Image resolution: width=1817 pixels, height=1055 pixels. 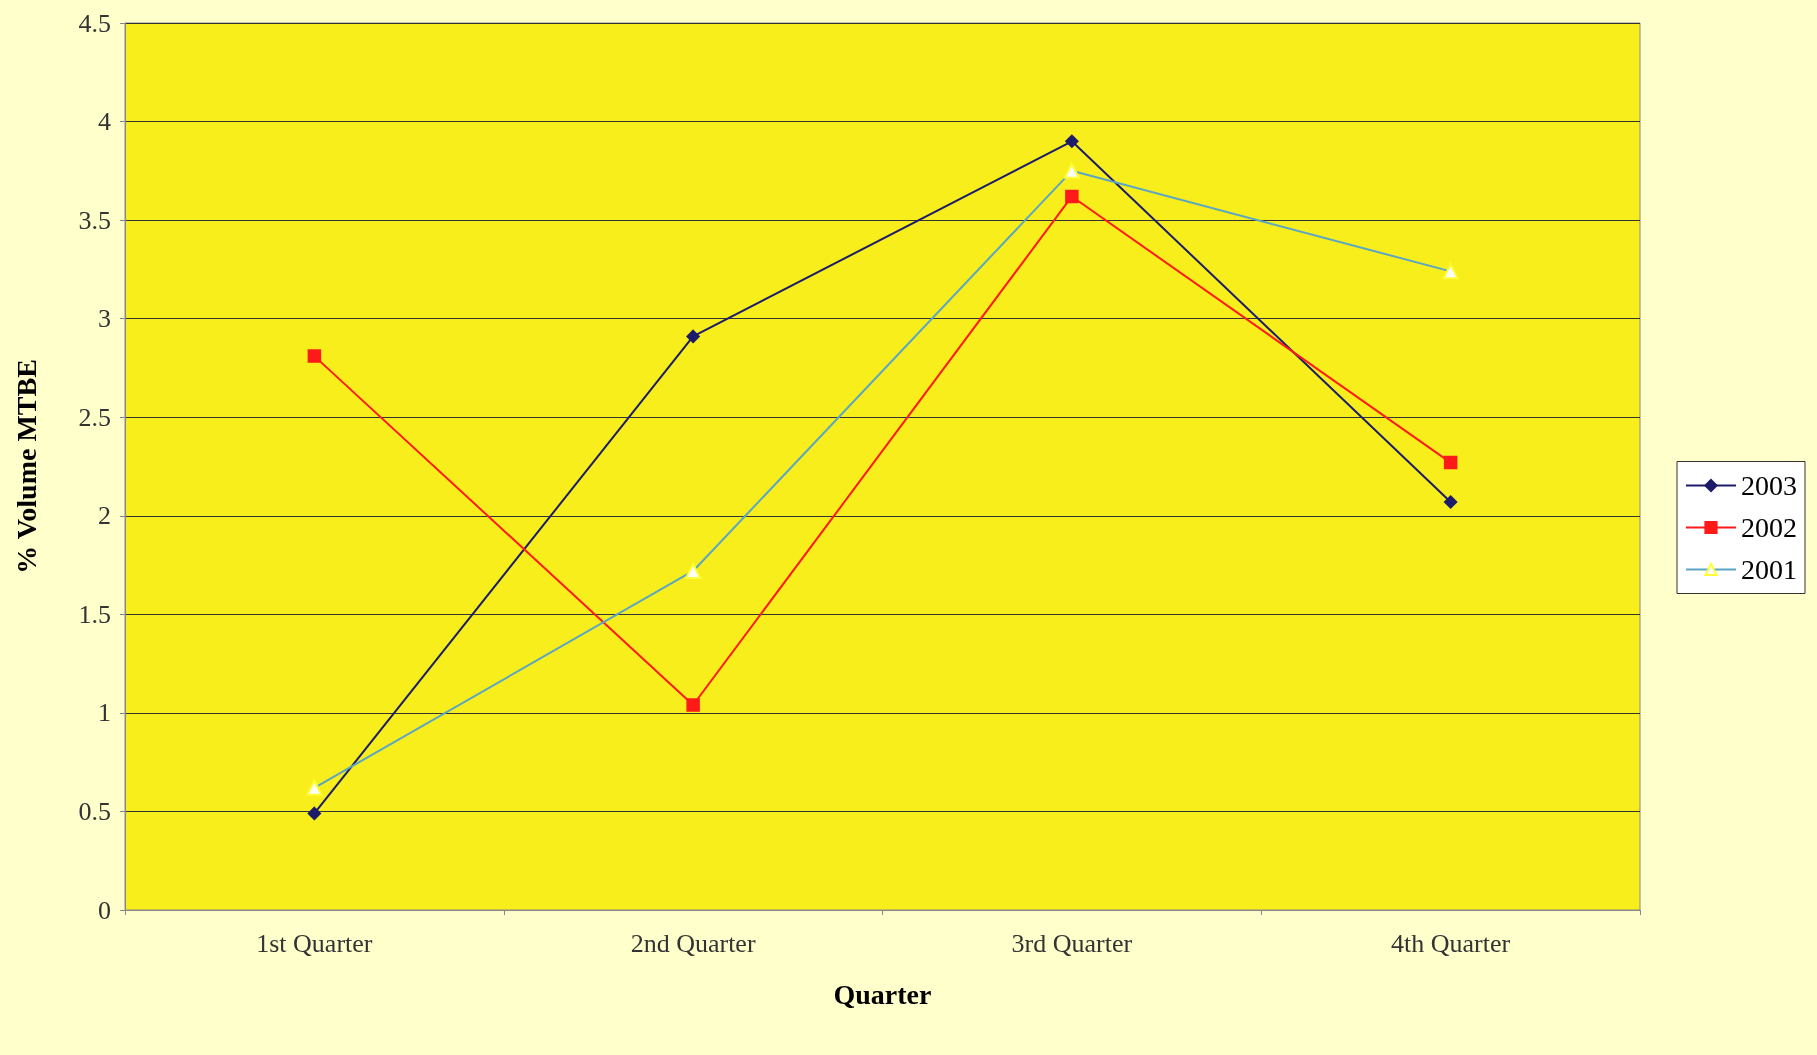 What do you see at coordinates (1072, 943) in the screenshot?
I see `x-tick-label: 3rd Quarter` at bounding box center [1072, 943].